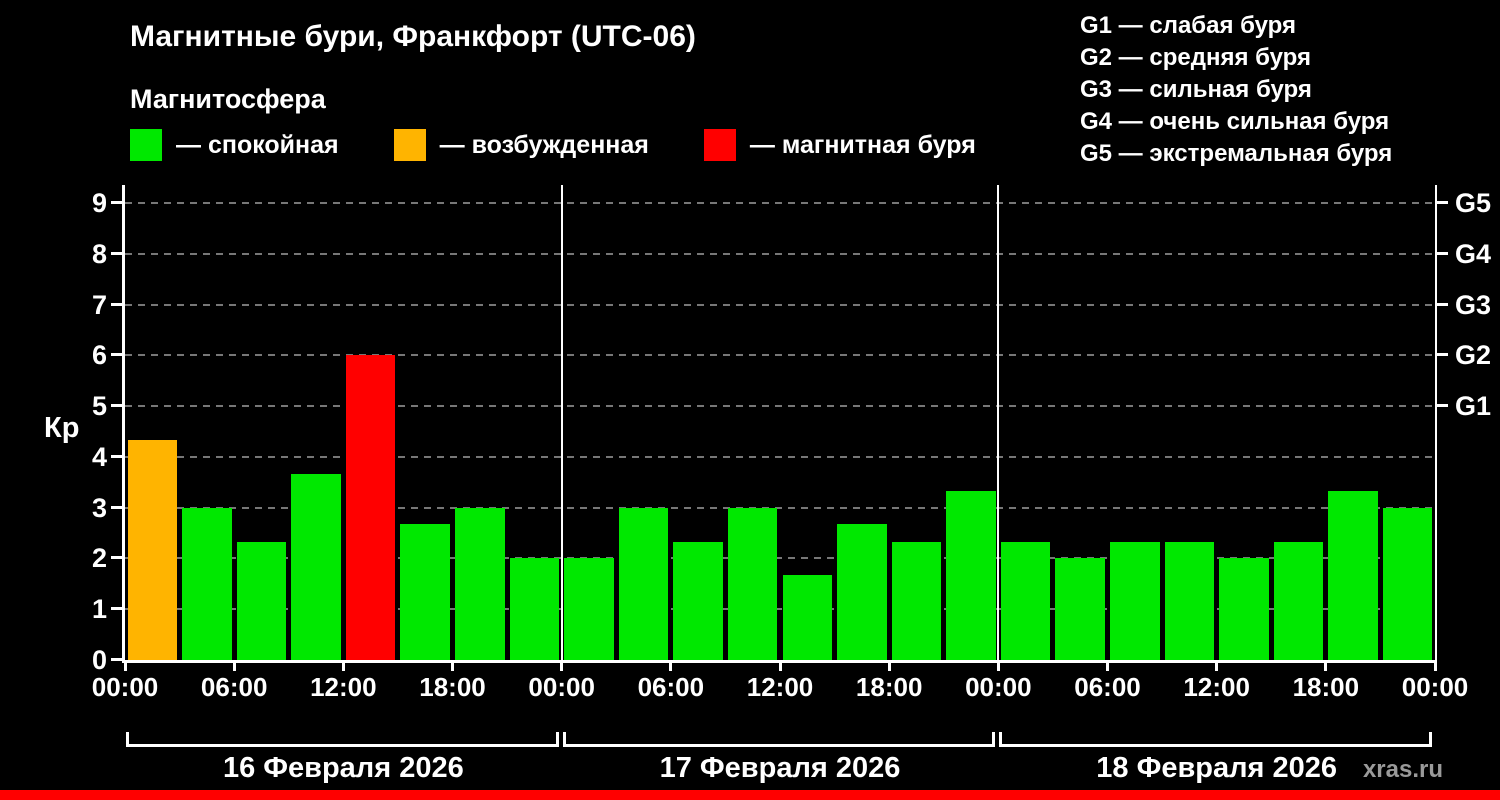 Image resolution: width=1500 pixels, height=800 pixels. I want to click on legend-swatch-storm, so click(719, 145).